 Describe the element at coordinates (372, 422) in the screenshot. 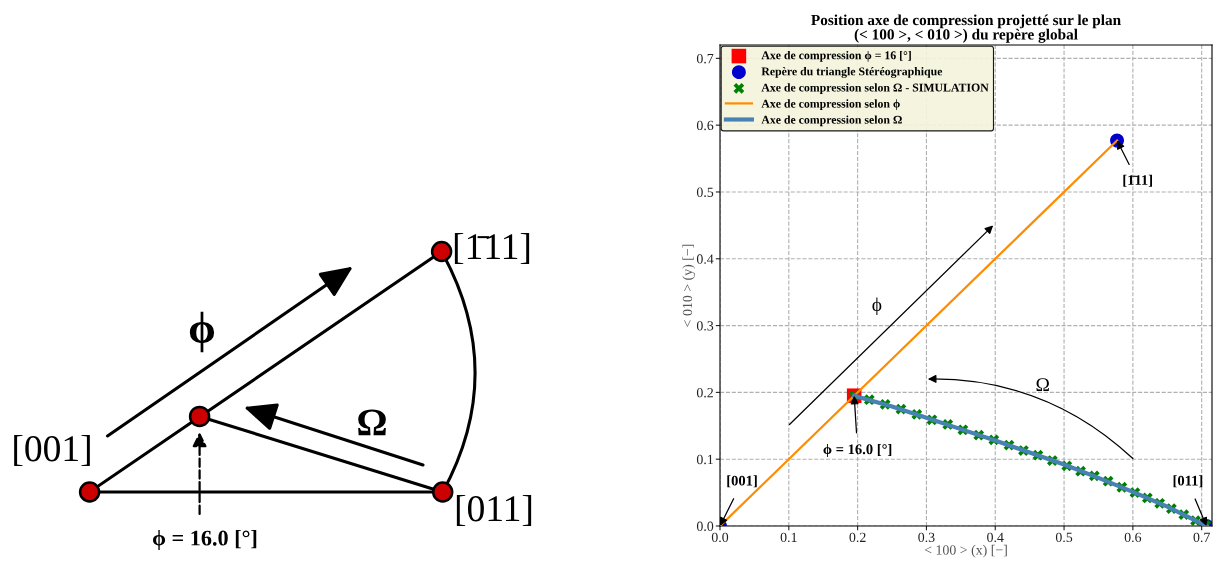

I see `text: Ω` at that location.